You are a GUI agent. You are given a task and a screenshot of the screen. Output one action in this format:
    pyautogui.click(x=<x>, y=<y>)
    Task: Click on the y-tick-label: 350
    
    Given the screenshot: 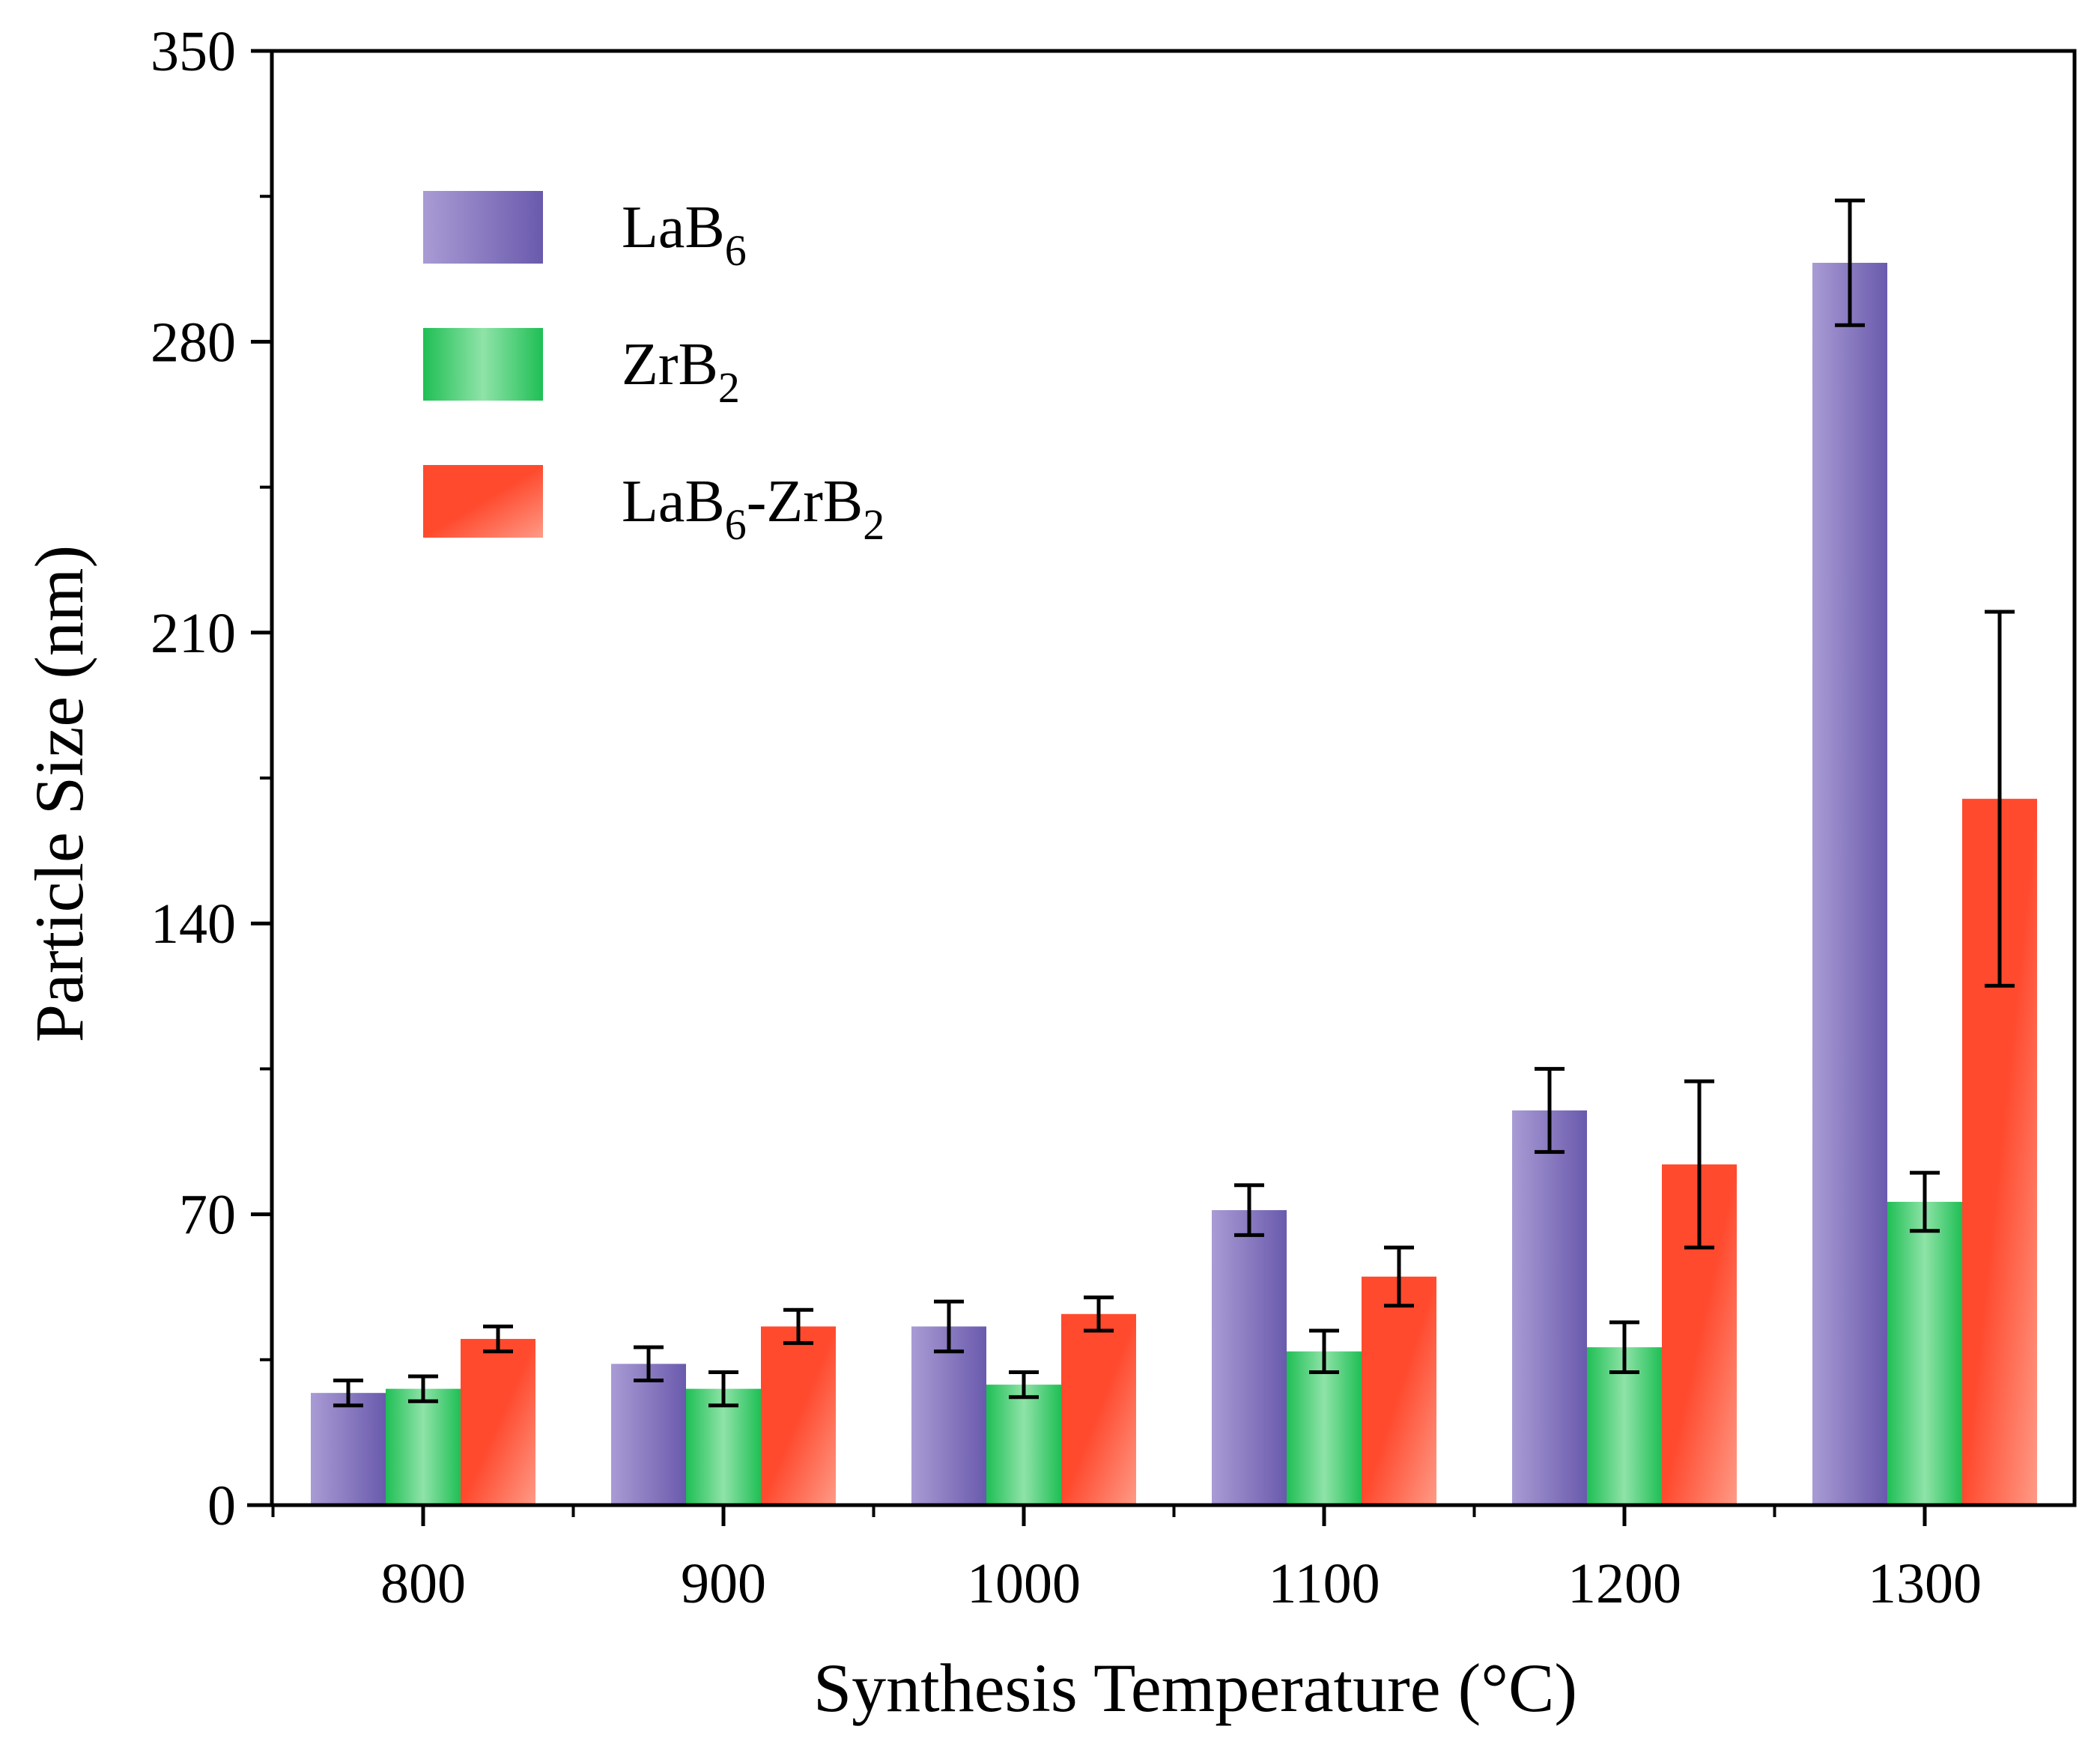 What is the action you would take?
    pyautogui.click(x=193, y=51)
    